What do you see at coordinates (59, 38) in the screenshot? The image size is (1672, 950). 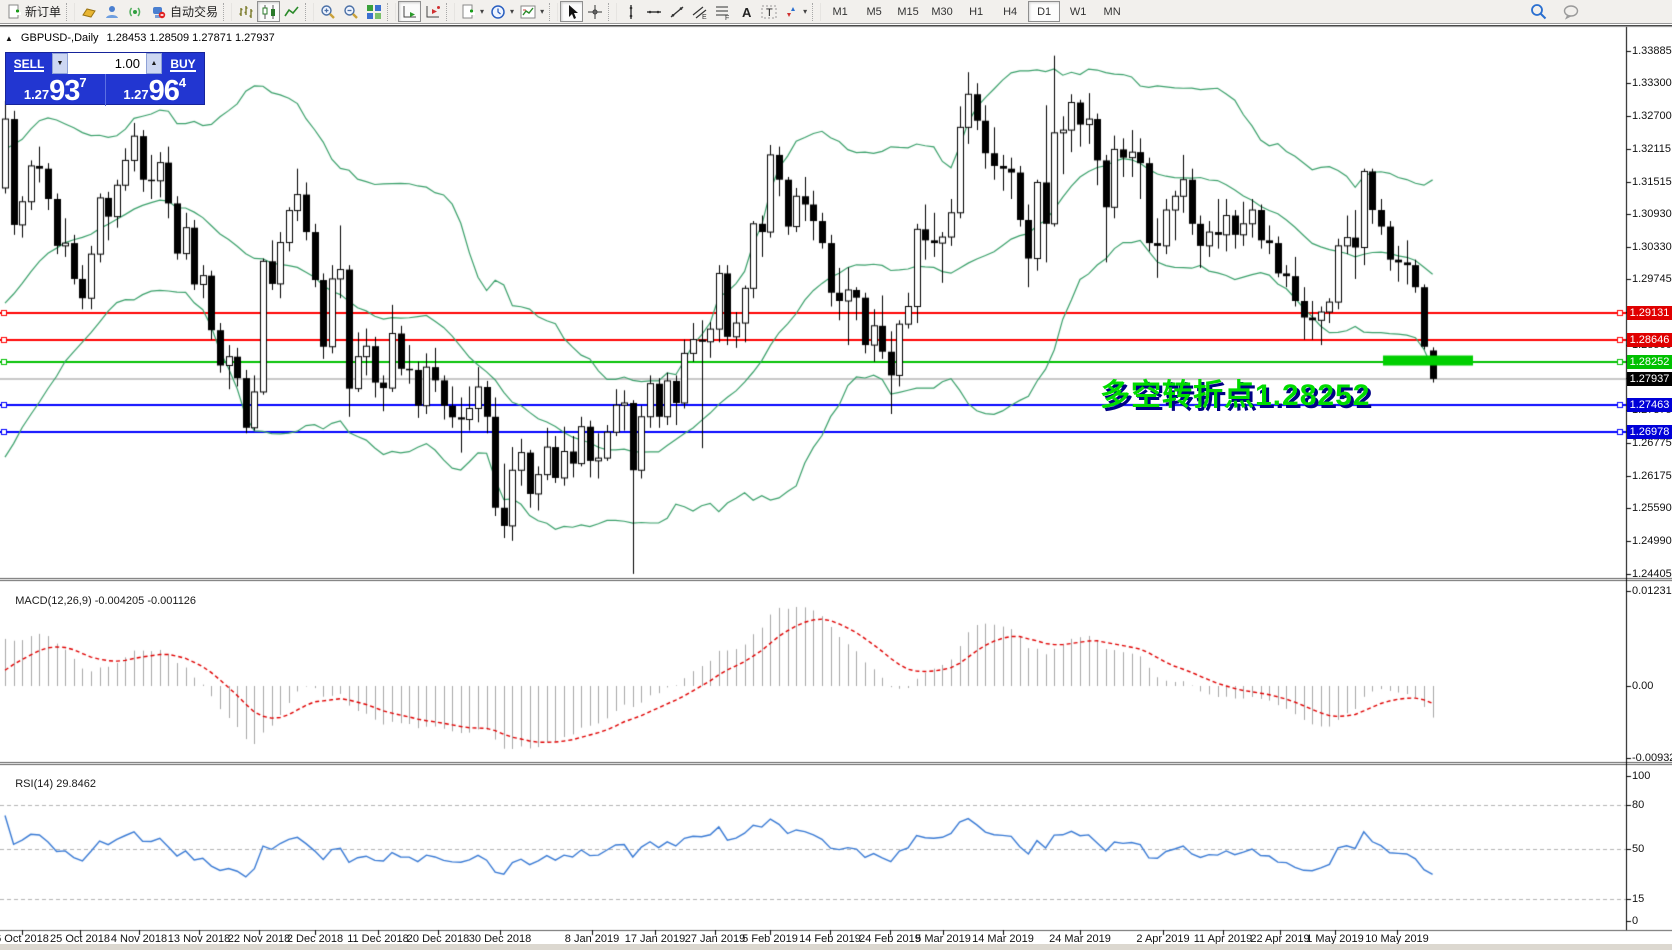 I see `chart-symbol-period: GBPUSD-,Daily` at bounding box center [59, 38].